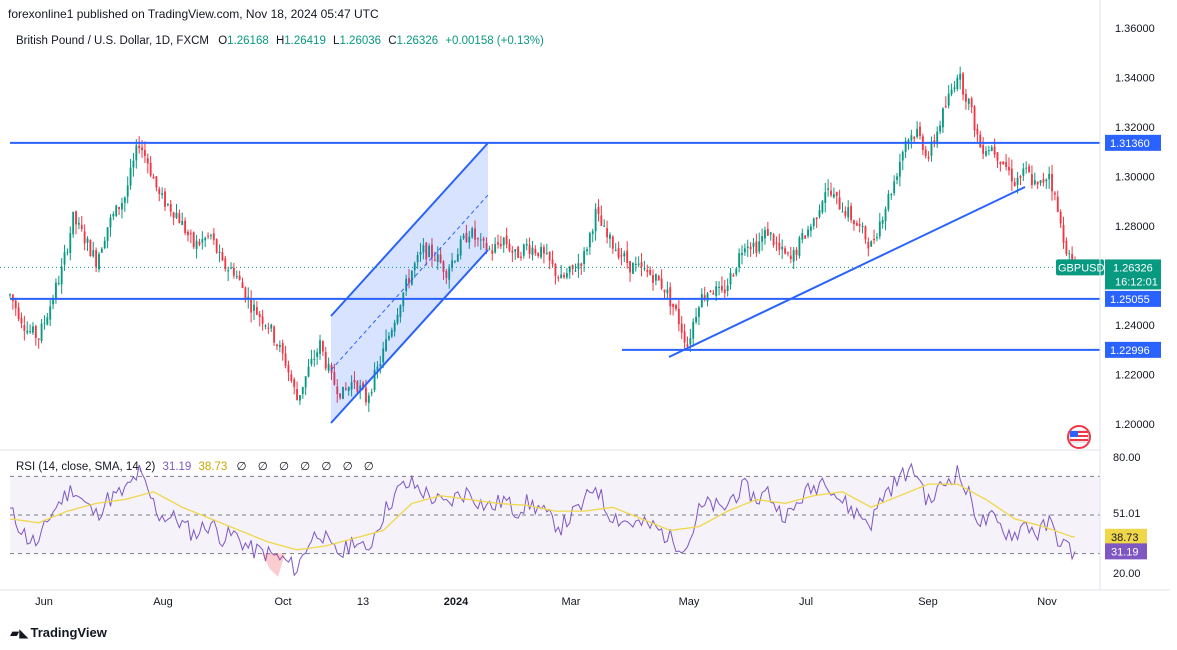 The image size is (1177, 650). Describe the element at coordinates (1079, 437) in the screenshot. I see `us-flag-icon` at that location.